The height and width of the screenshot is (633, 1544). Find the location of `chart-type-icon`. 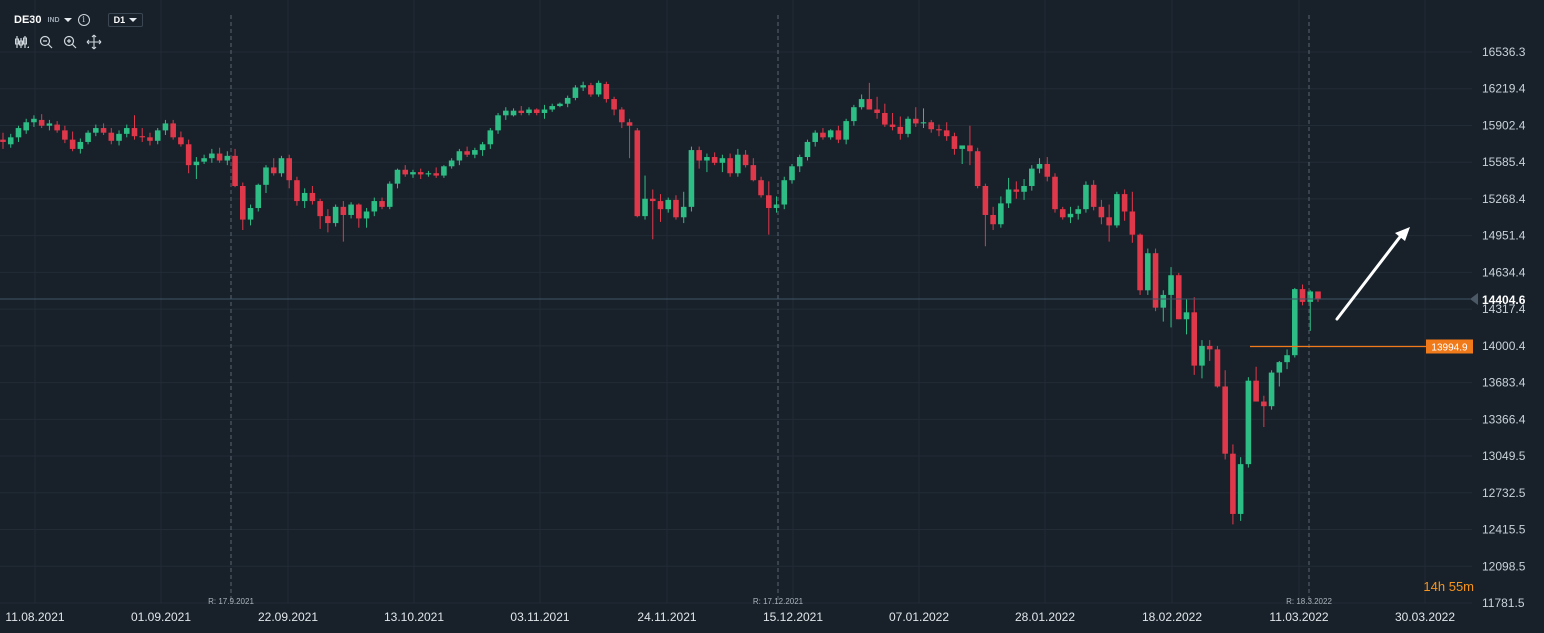

chart-type-icon is located at coordinates (22, 42).